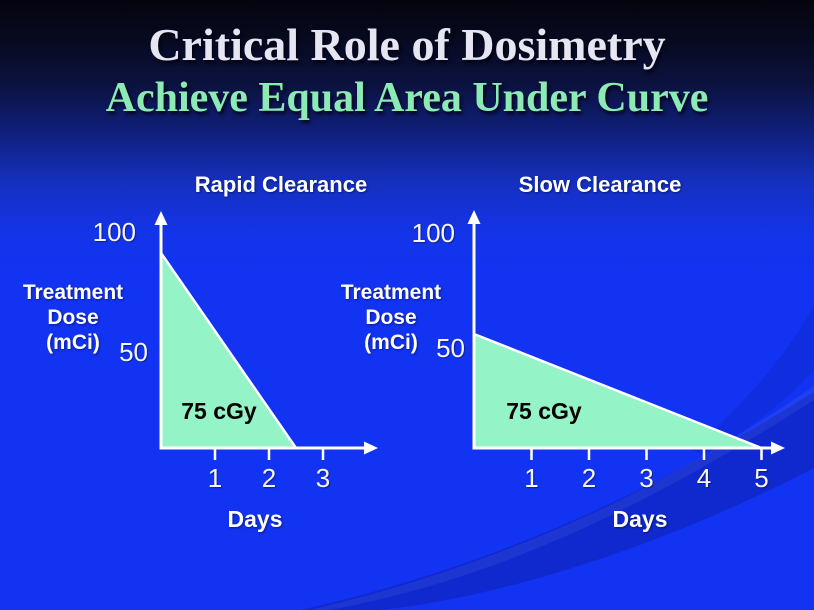 This screenshot has height=610, width=814. What do you see at coordinates (761, 478) in the screenshot?
I see `x-tick-label: 5` at bounding box center [761, 478].